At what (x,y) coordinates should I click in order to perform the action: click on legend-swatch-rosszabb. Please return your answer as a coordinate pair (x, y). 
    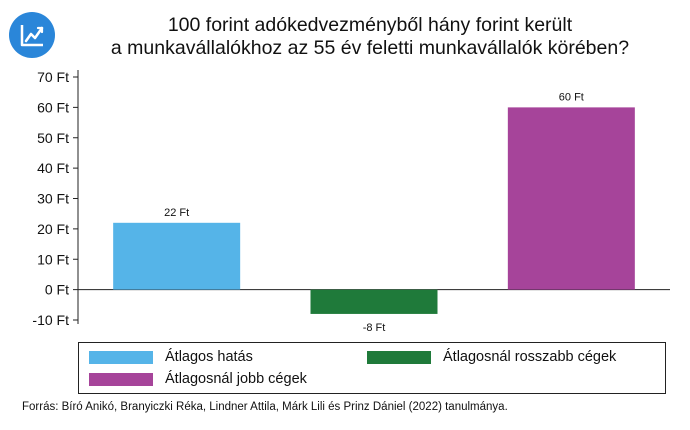
    Looking at the image, I should click on (399, 357).